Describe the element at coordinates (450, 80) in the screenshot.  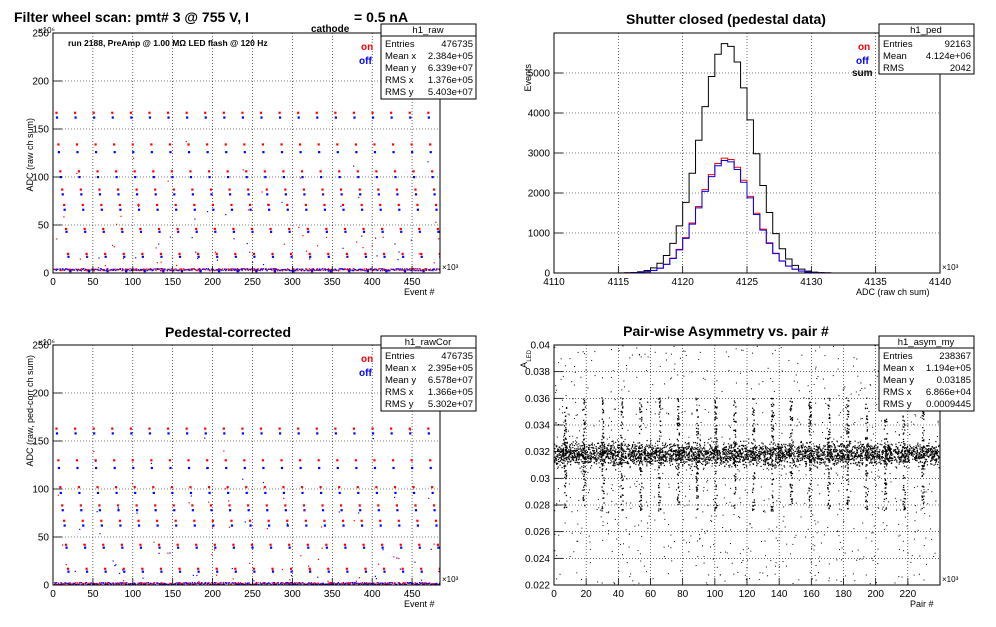
I see `stat-value: 1.376e+05` at that location.